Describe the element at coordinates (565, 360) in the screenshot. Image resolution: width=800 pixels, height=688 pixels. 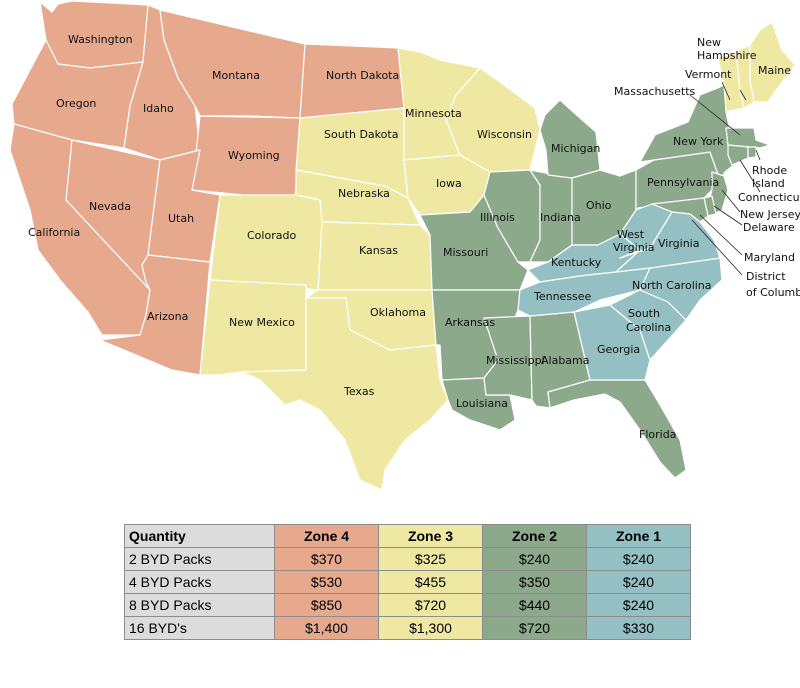
I see `label-alabama: Alabama` at that location.